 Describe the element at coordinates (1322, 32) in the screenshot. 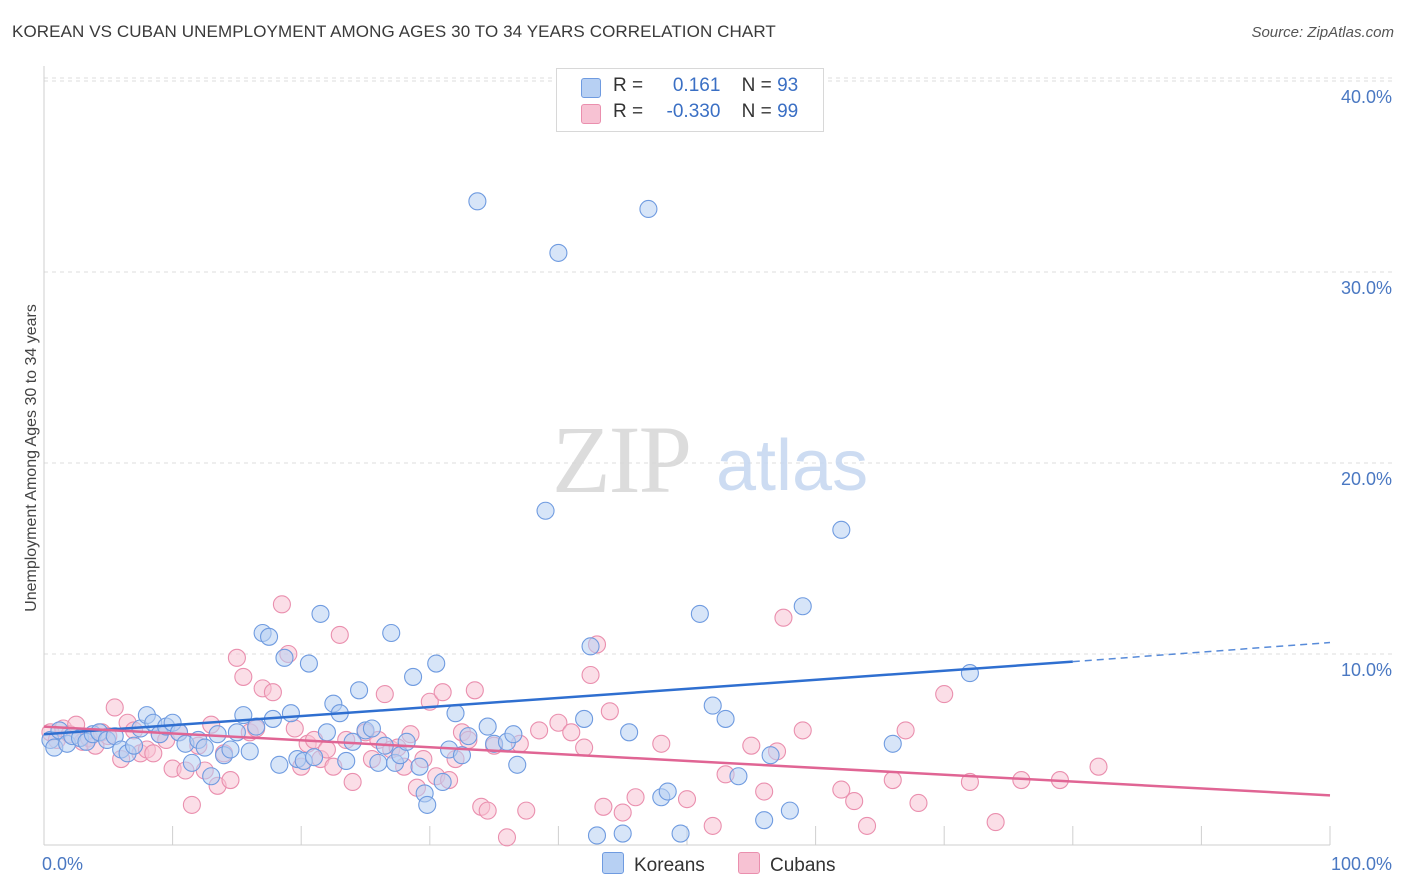

I see `source-credit: Source: ZipAtlas.com` at that location.